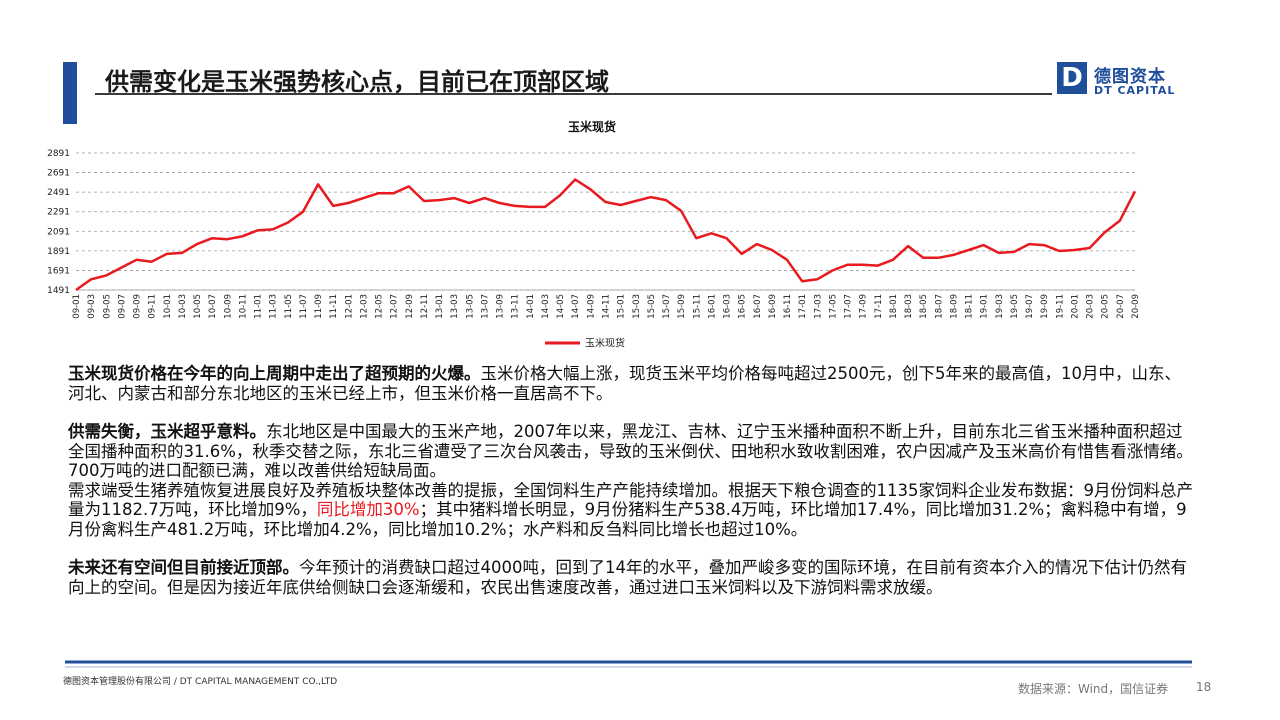 Image resolution: width=1280 pixels, height=720 pixels. I want to click on chart-title: 玉米现货, so click(592, 126).